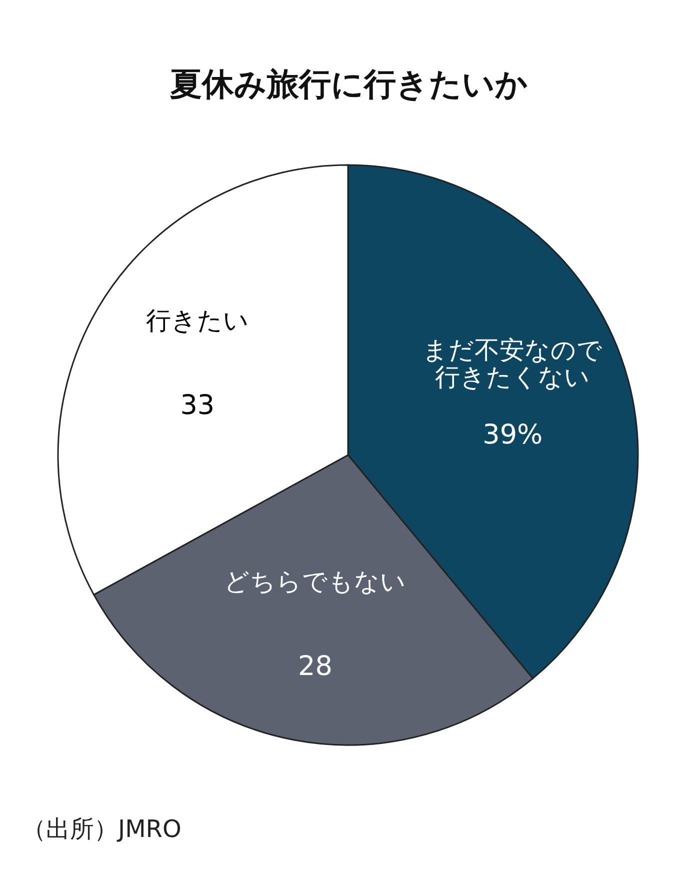 The image size is (698, 882). What do you see at coordinates (197, 320) in the screenshot?
I see `slice-label: 行きたい` at bounding box center [197, 320].